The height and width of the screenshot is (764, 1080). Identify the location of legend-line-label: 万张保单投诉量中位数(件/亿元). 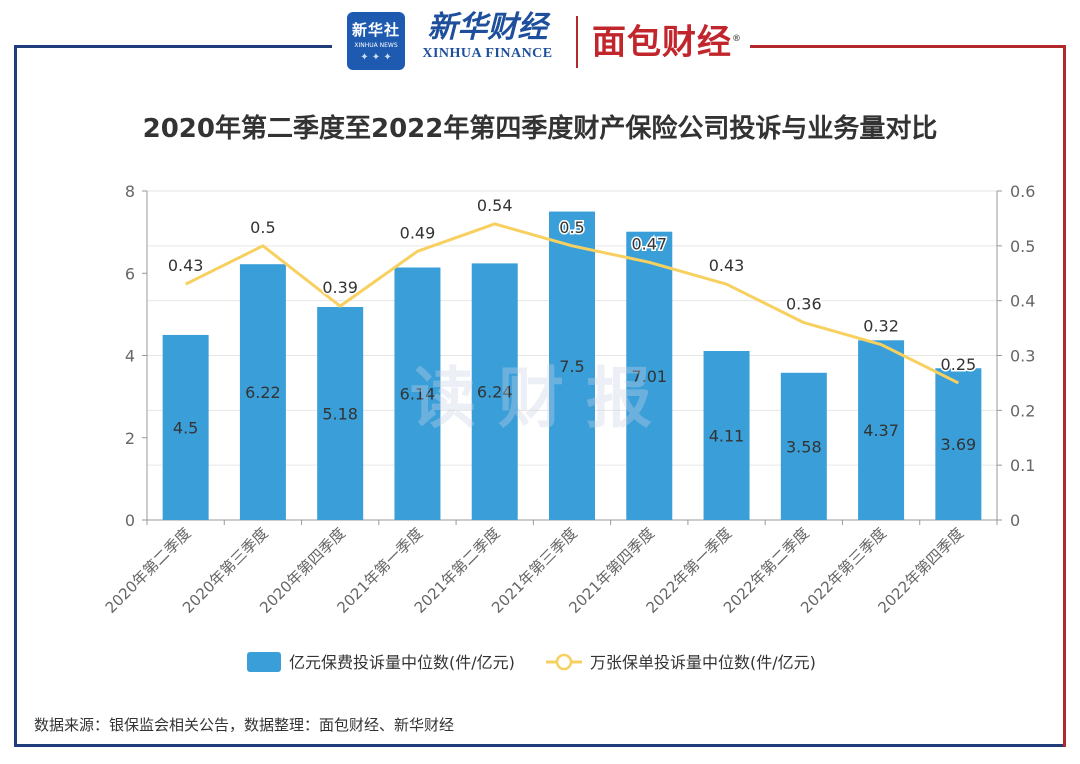
(703, 662).